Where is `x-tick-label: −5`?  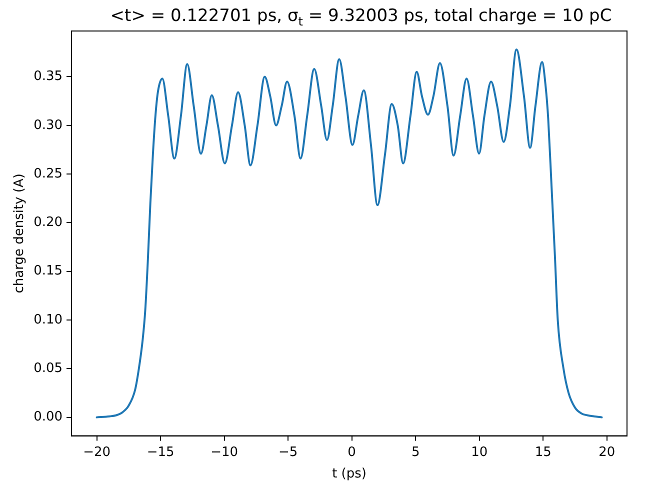
x-tick-label: −5 is located at coordinates (288, 452).